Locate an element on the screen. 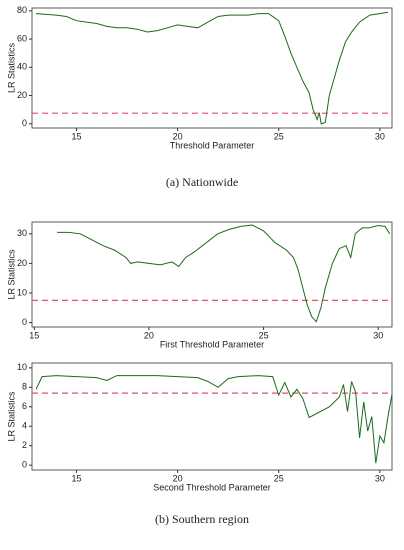  y-tick-label: 2 is located at coordinates (24, 445).